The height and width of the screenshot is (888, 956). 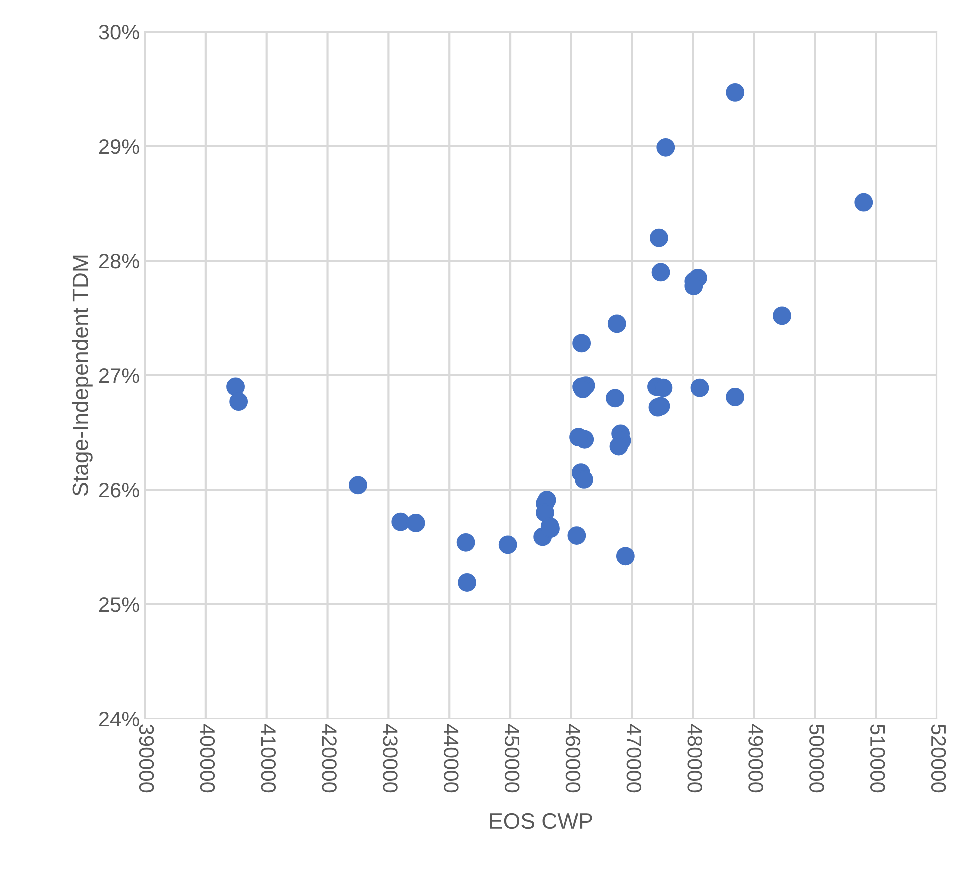 What do you see at coordinates (119, 147) in the screenshot?
I see `y-tick-label: 29%` at bounding box center [119, 147].